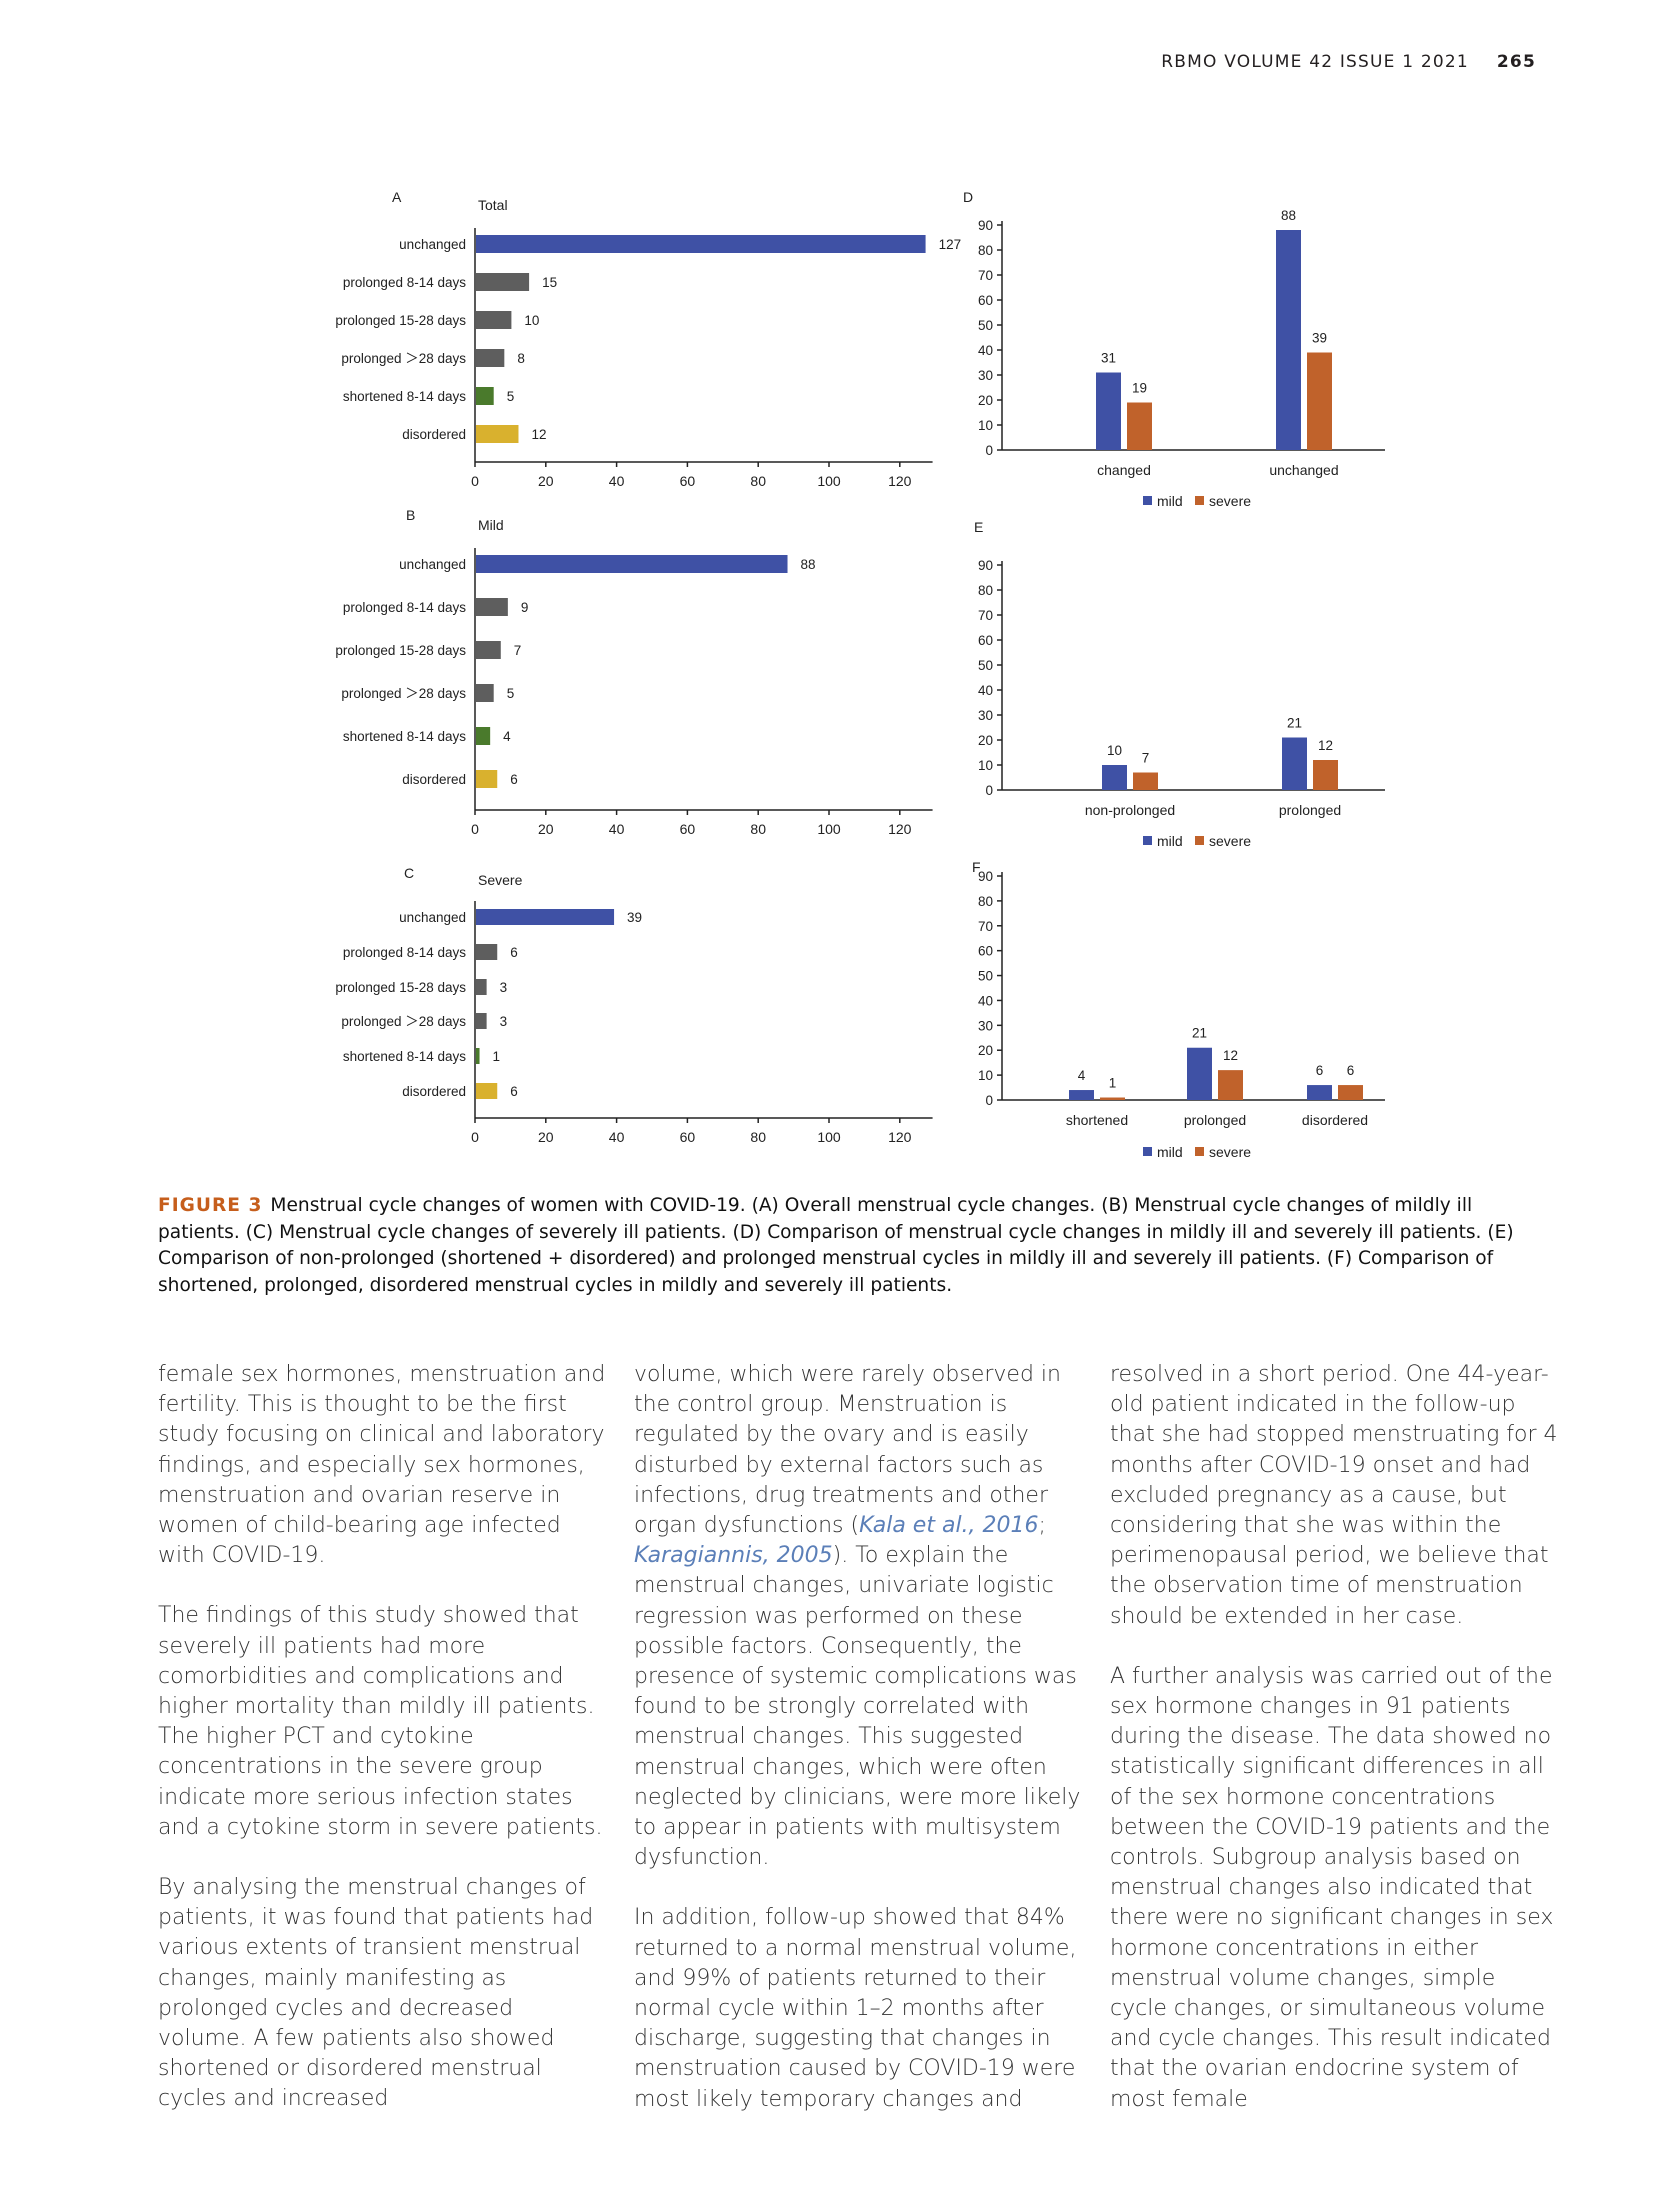  I want to click on data-label: 1, so click(1113, 1083).